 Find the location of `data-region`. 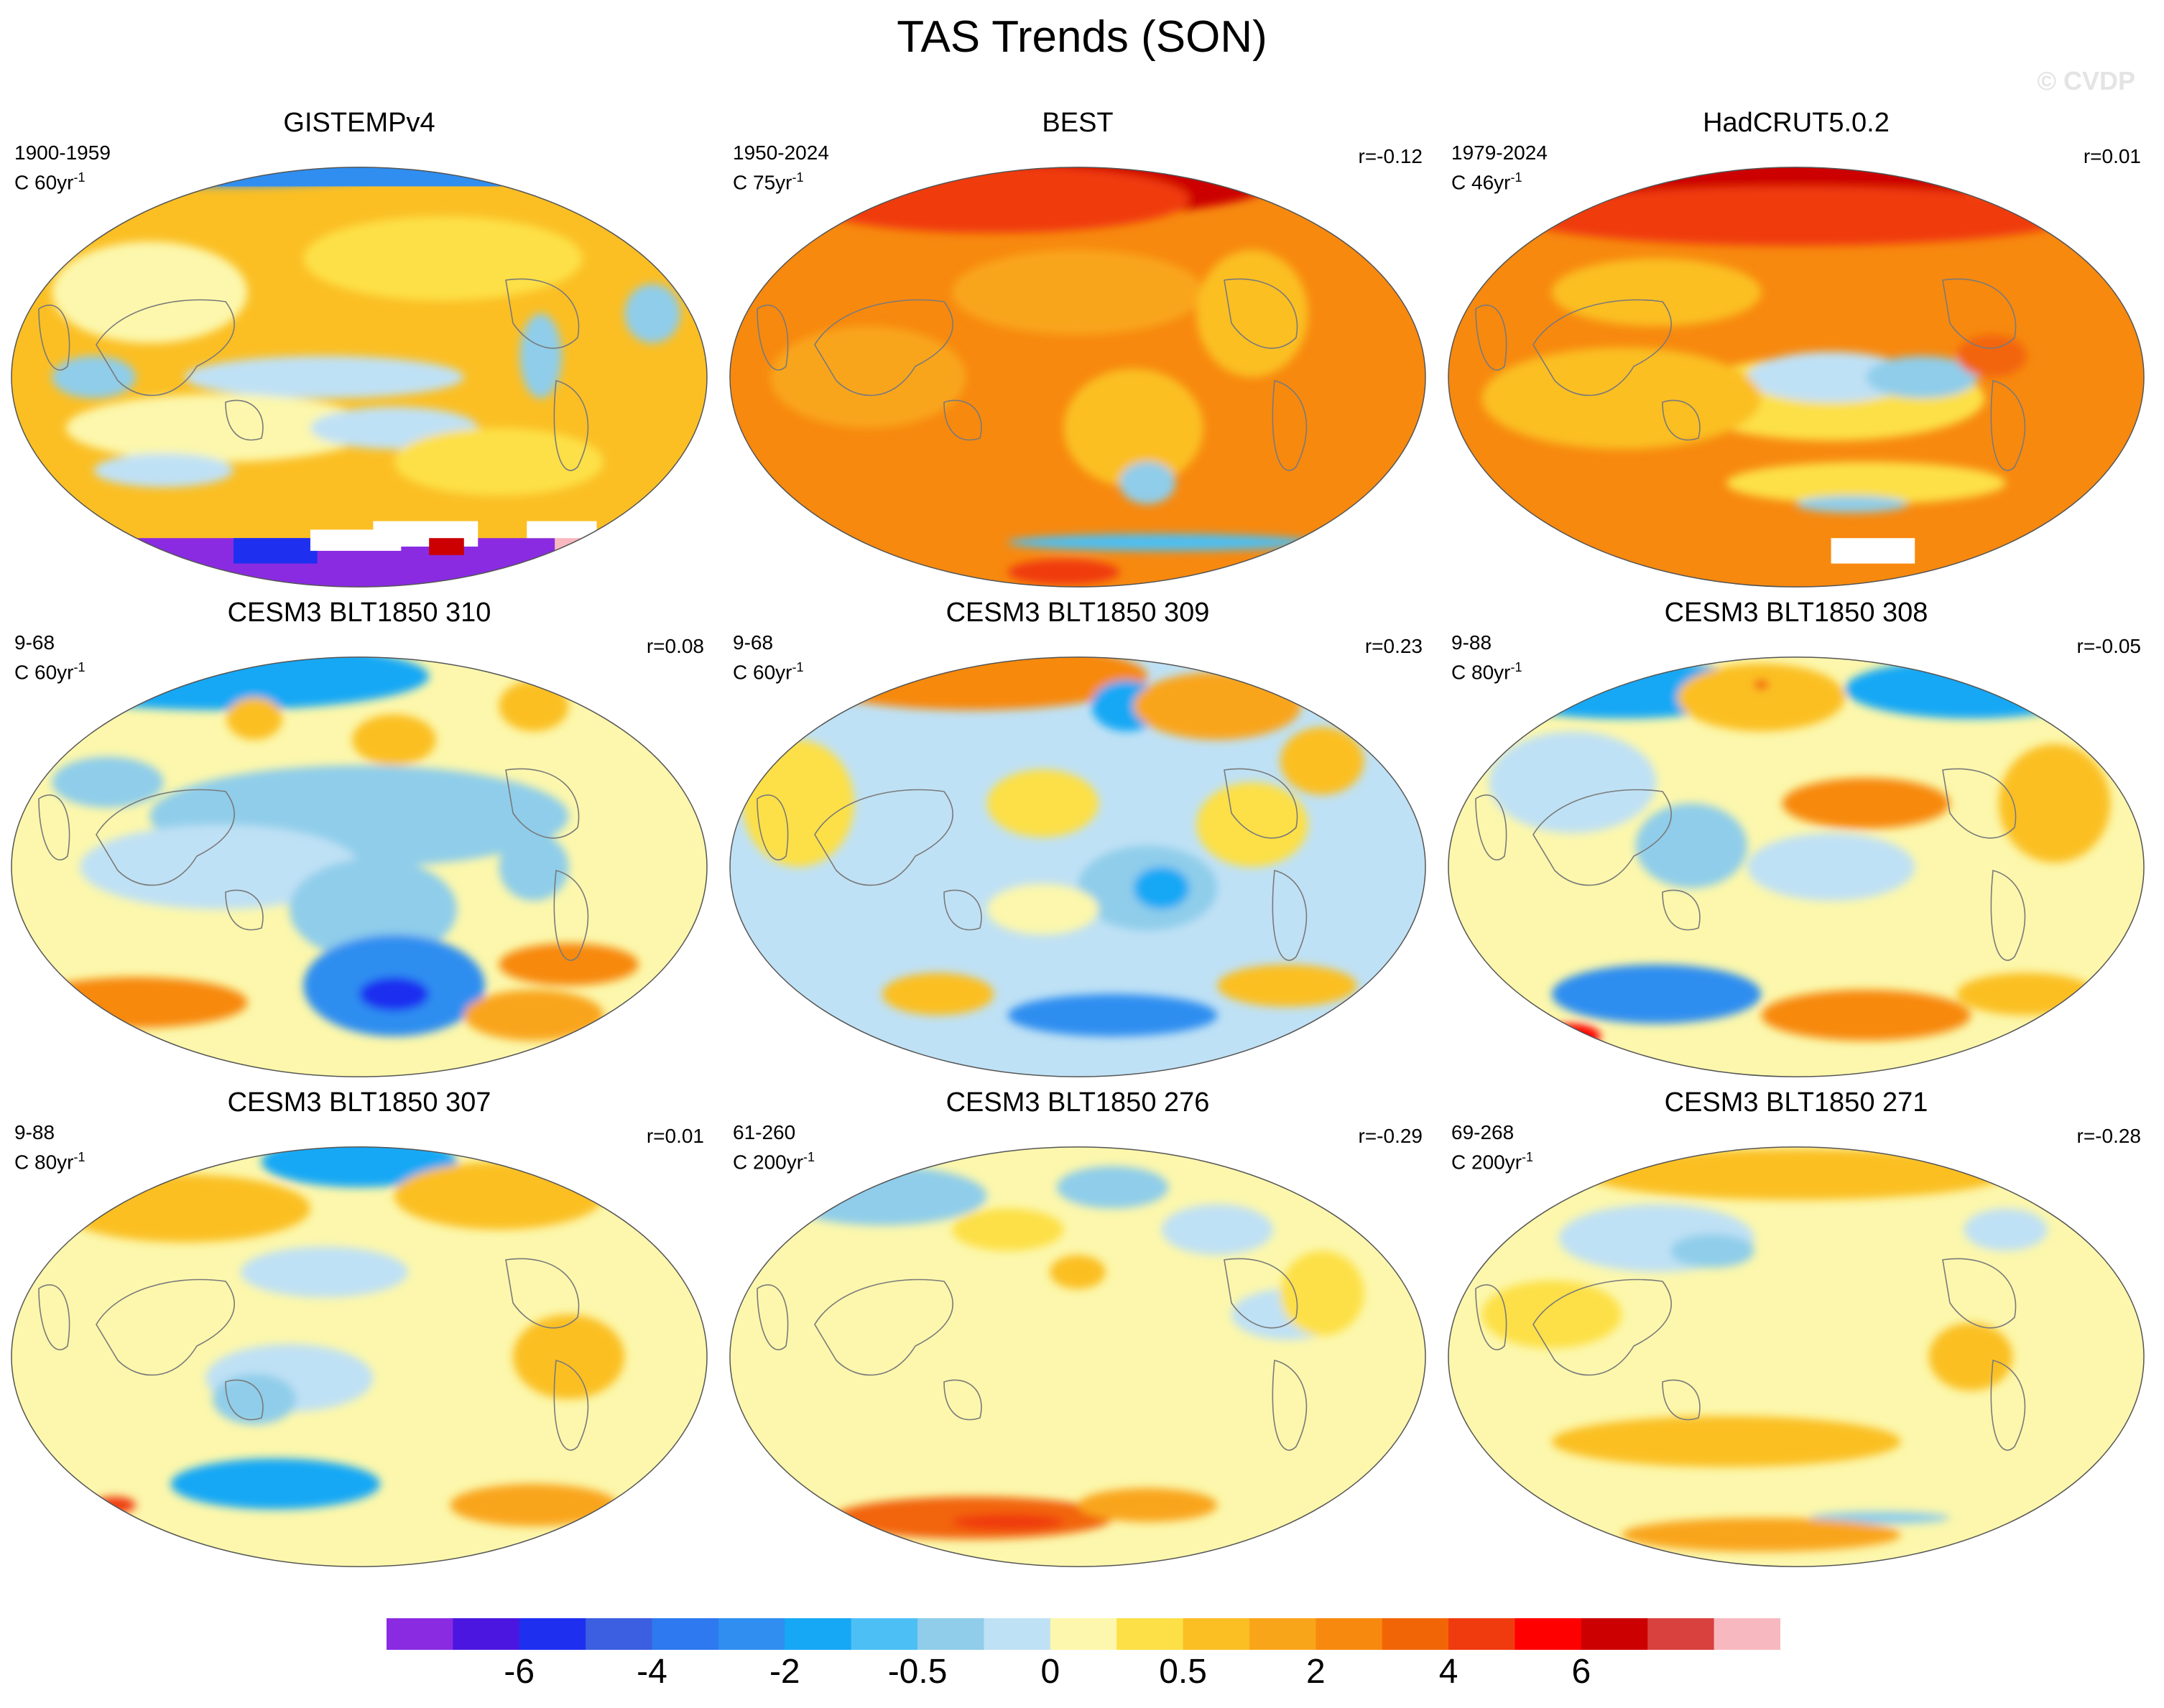

data-region is located at coordinates (1873, 551).